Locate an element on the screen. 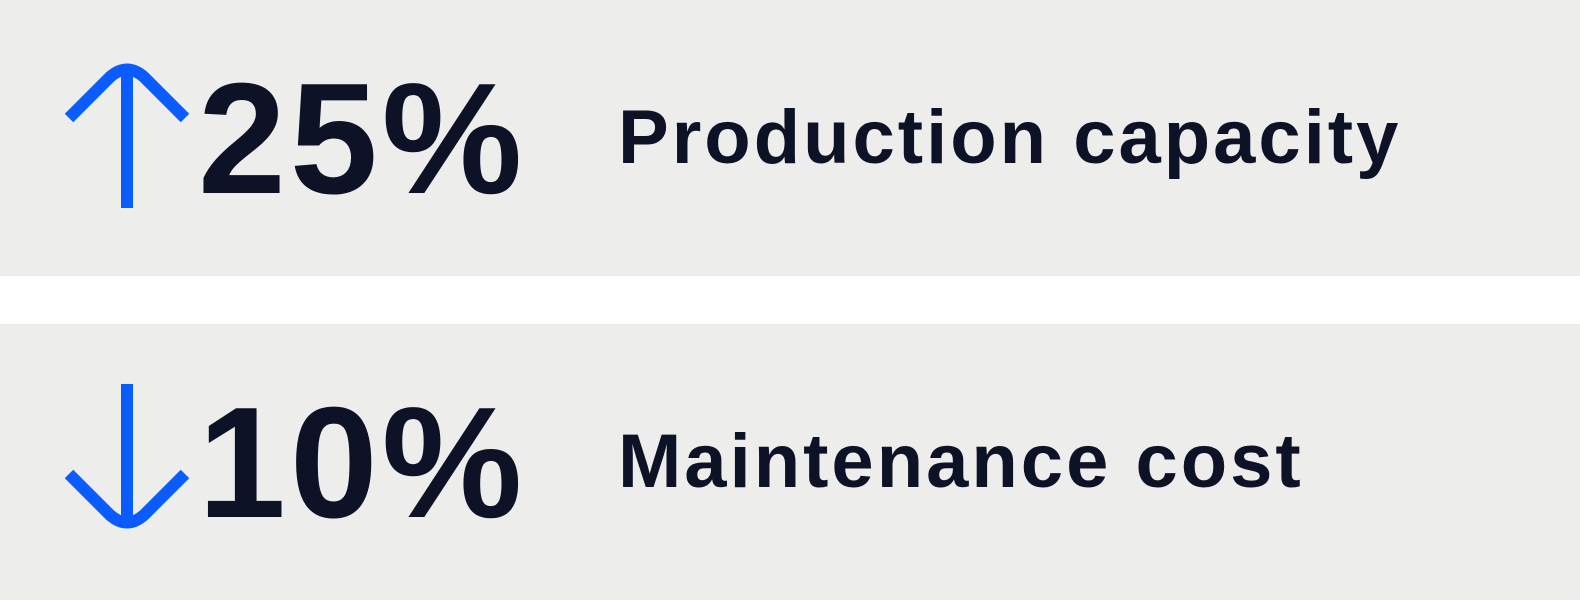  arrow-up-icon is located at coordinates (127, 135).